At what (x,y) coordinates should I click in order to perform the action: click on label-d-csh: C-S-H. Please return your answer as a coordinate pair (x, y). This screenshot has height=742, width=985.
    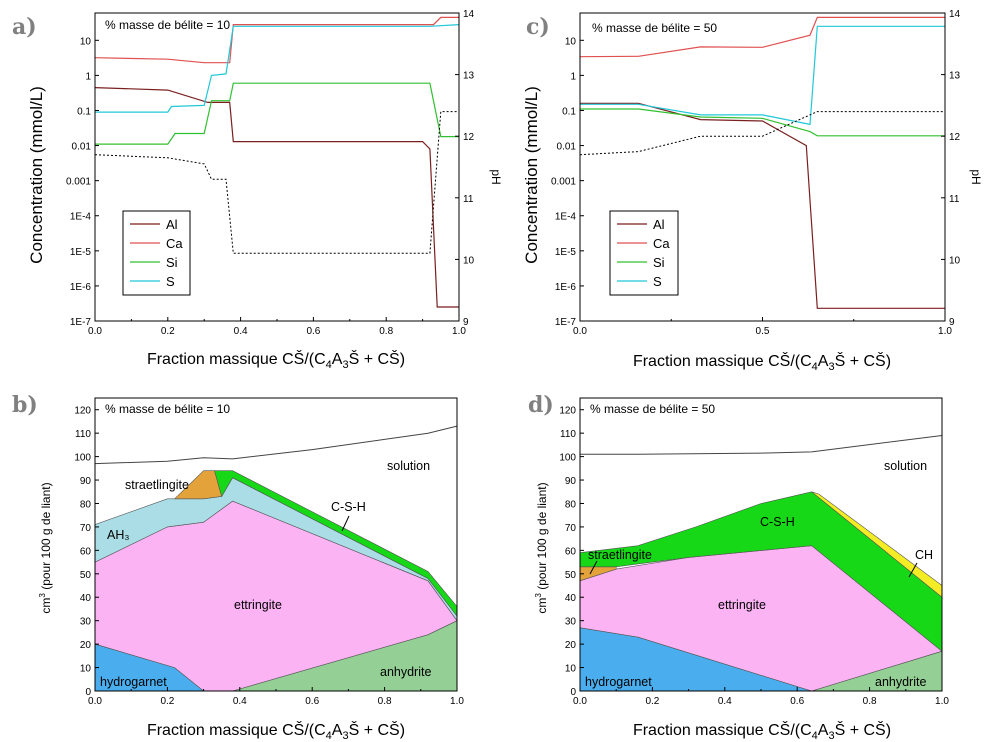
    Looking at the image, I should click on (777, 522).